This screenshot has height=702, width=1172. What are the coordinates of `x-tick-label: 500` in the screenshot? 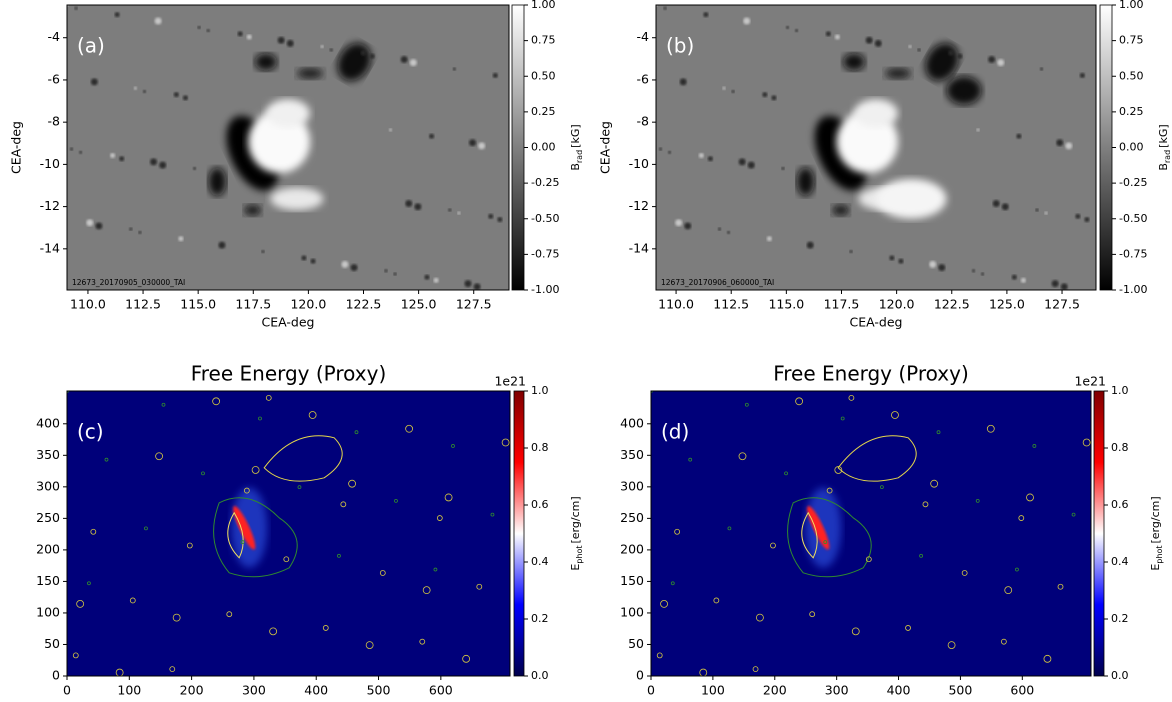 It's located at (960, 690).